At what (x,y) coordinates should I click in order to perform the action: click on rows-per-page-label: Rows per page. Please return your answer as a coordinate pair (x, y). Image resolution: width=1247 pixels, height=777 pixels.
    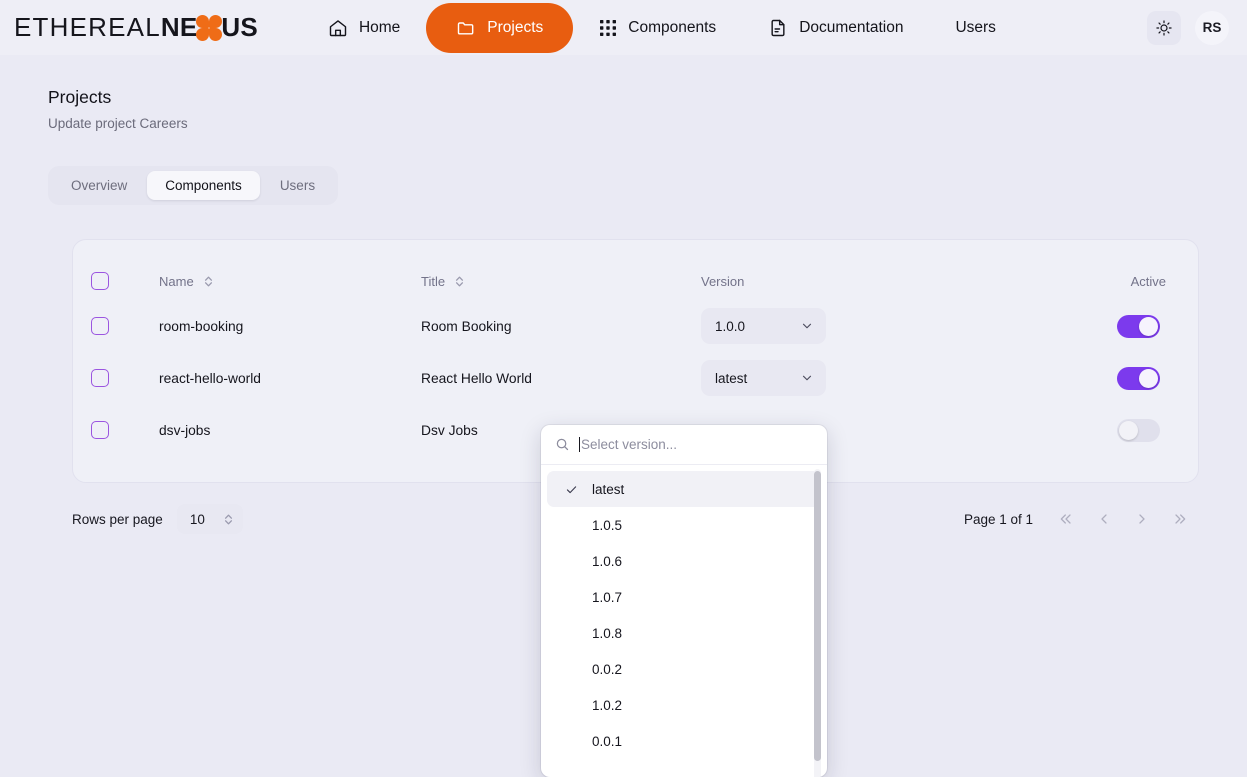
    Looking at the image, I should click on (117, 519).